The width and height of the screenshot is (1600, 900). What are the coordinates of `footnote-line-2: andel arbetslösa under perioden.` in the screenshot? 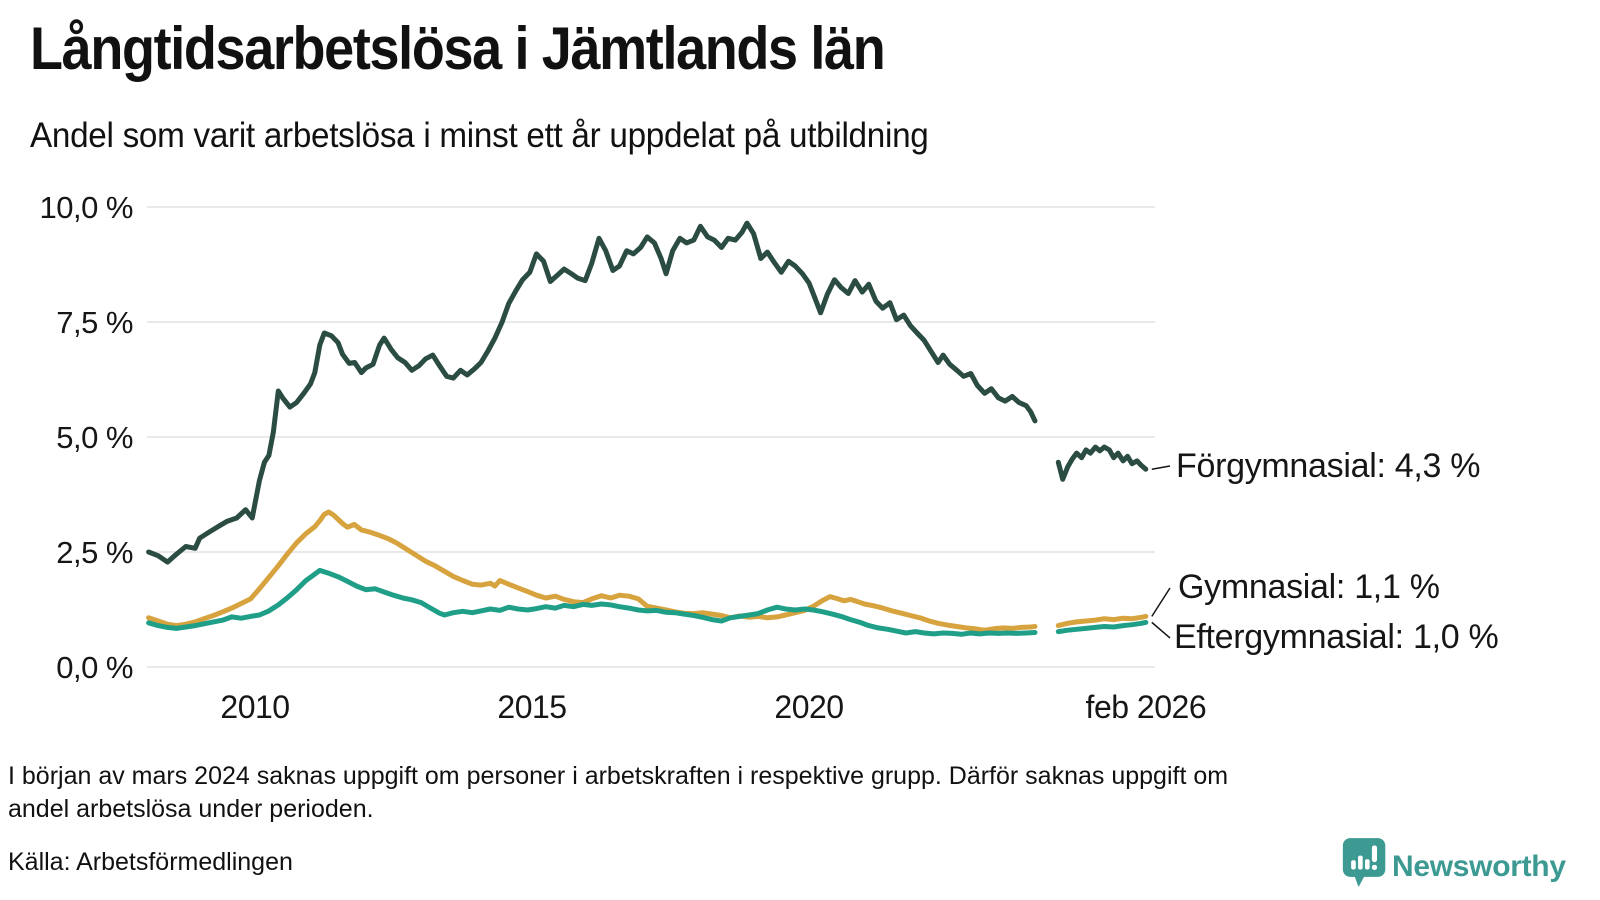 It's located at (191, 809).